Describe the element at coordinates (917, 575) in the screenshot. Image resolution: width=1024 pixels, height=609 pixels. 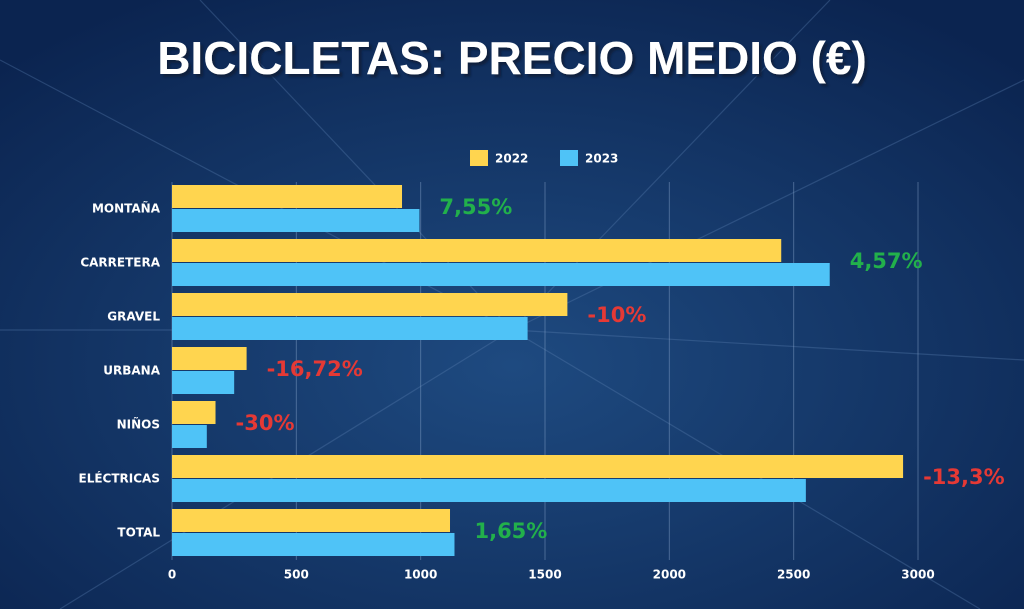
I see `x-tick-label: 3000` at that location.